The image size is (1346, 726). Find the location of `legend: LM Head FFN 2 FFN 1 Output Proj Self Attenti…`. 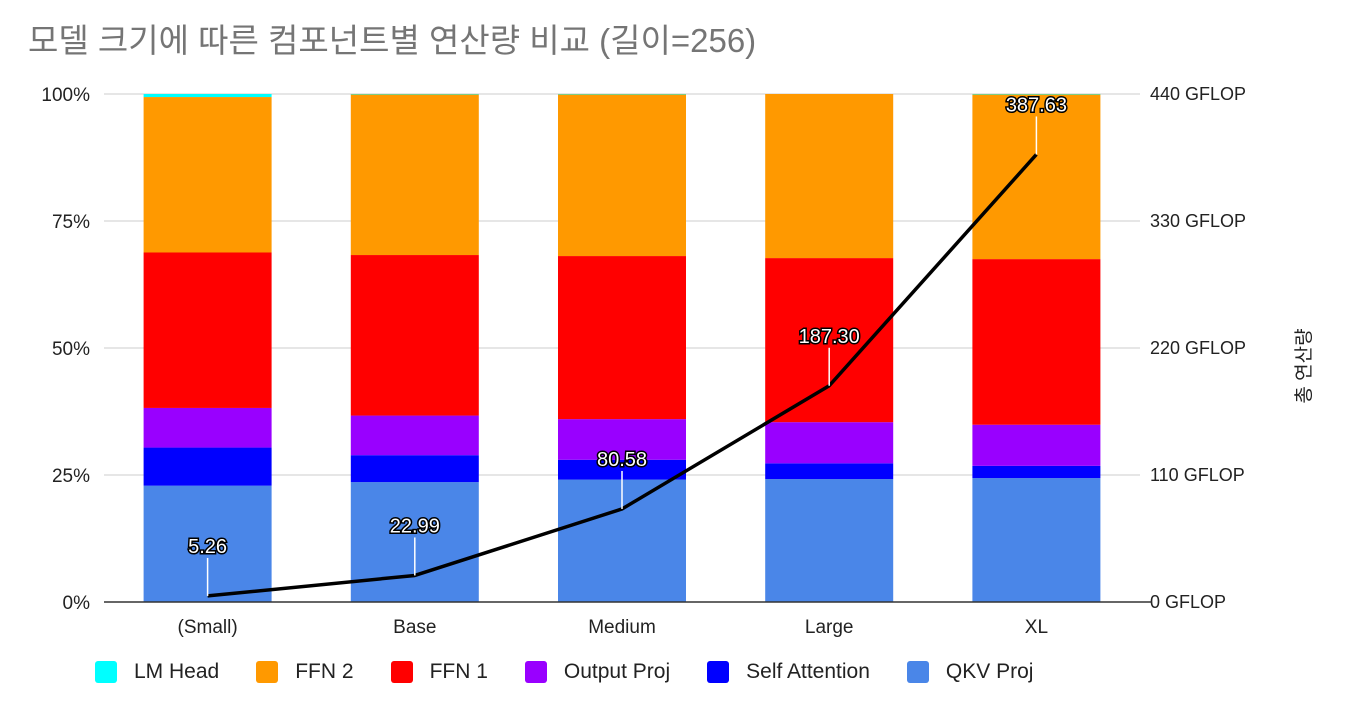

legend: LM Head FFN 2 FFN 1 Output Proj Self Attenti… is located at coordinates (582, 672).